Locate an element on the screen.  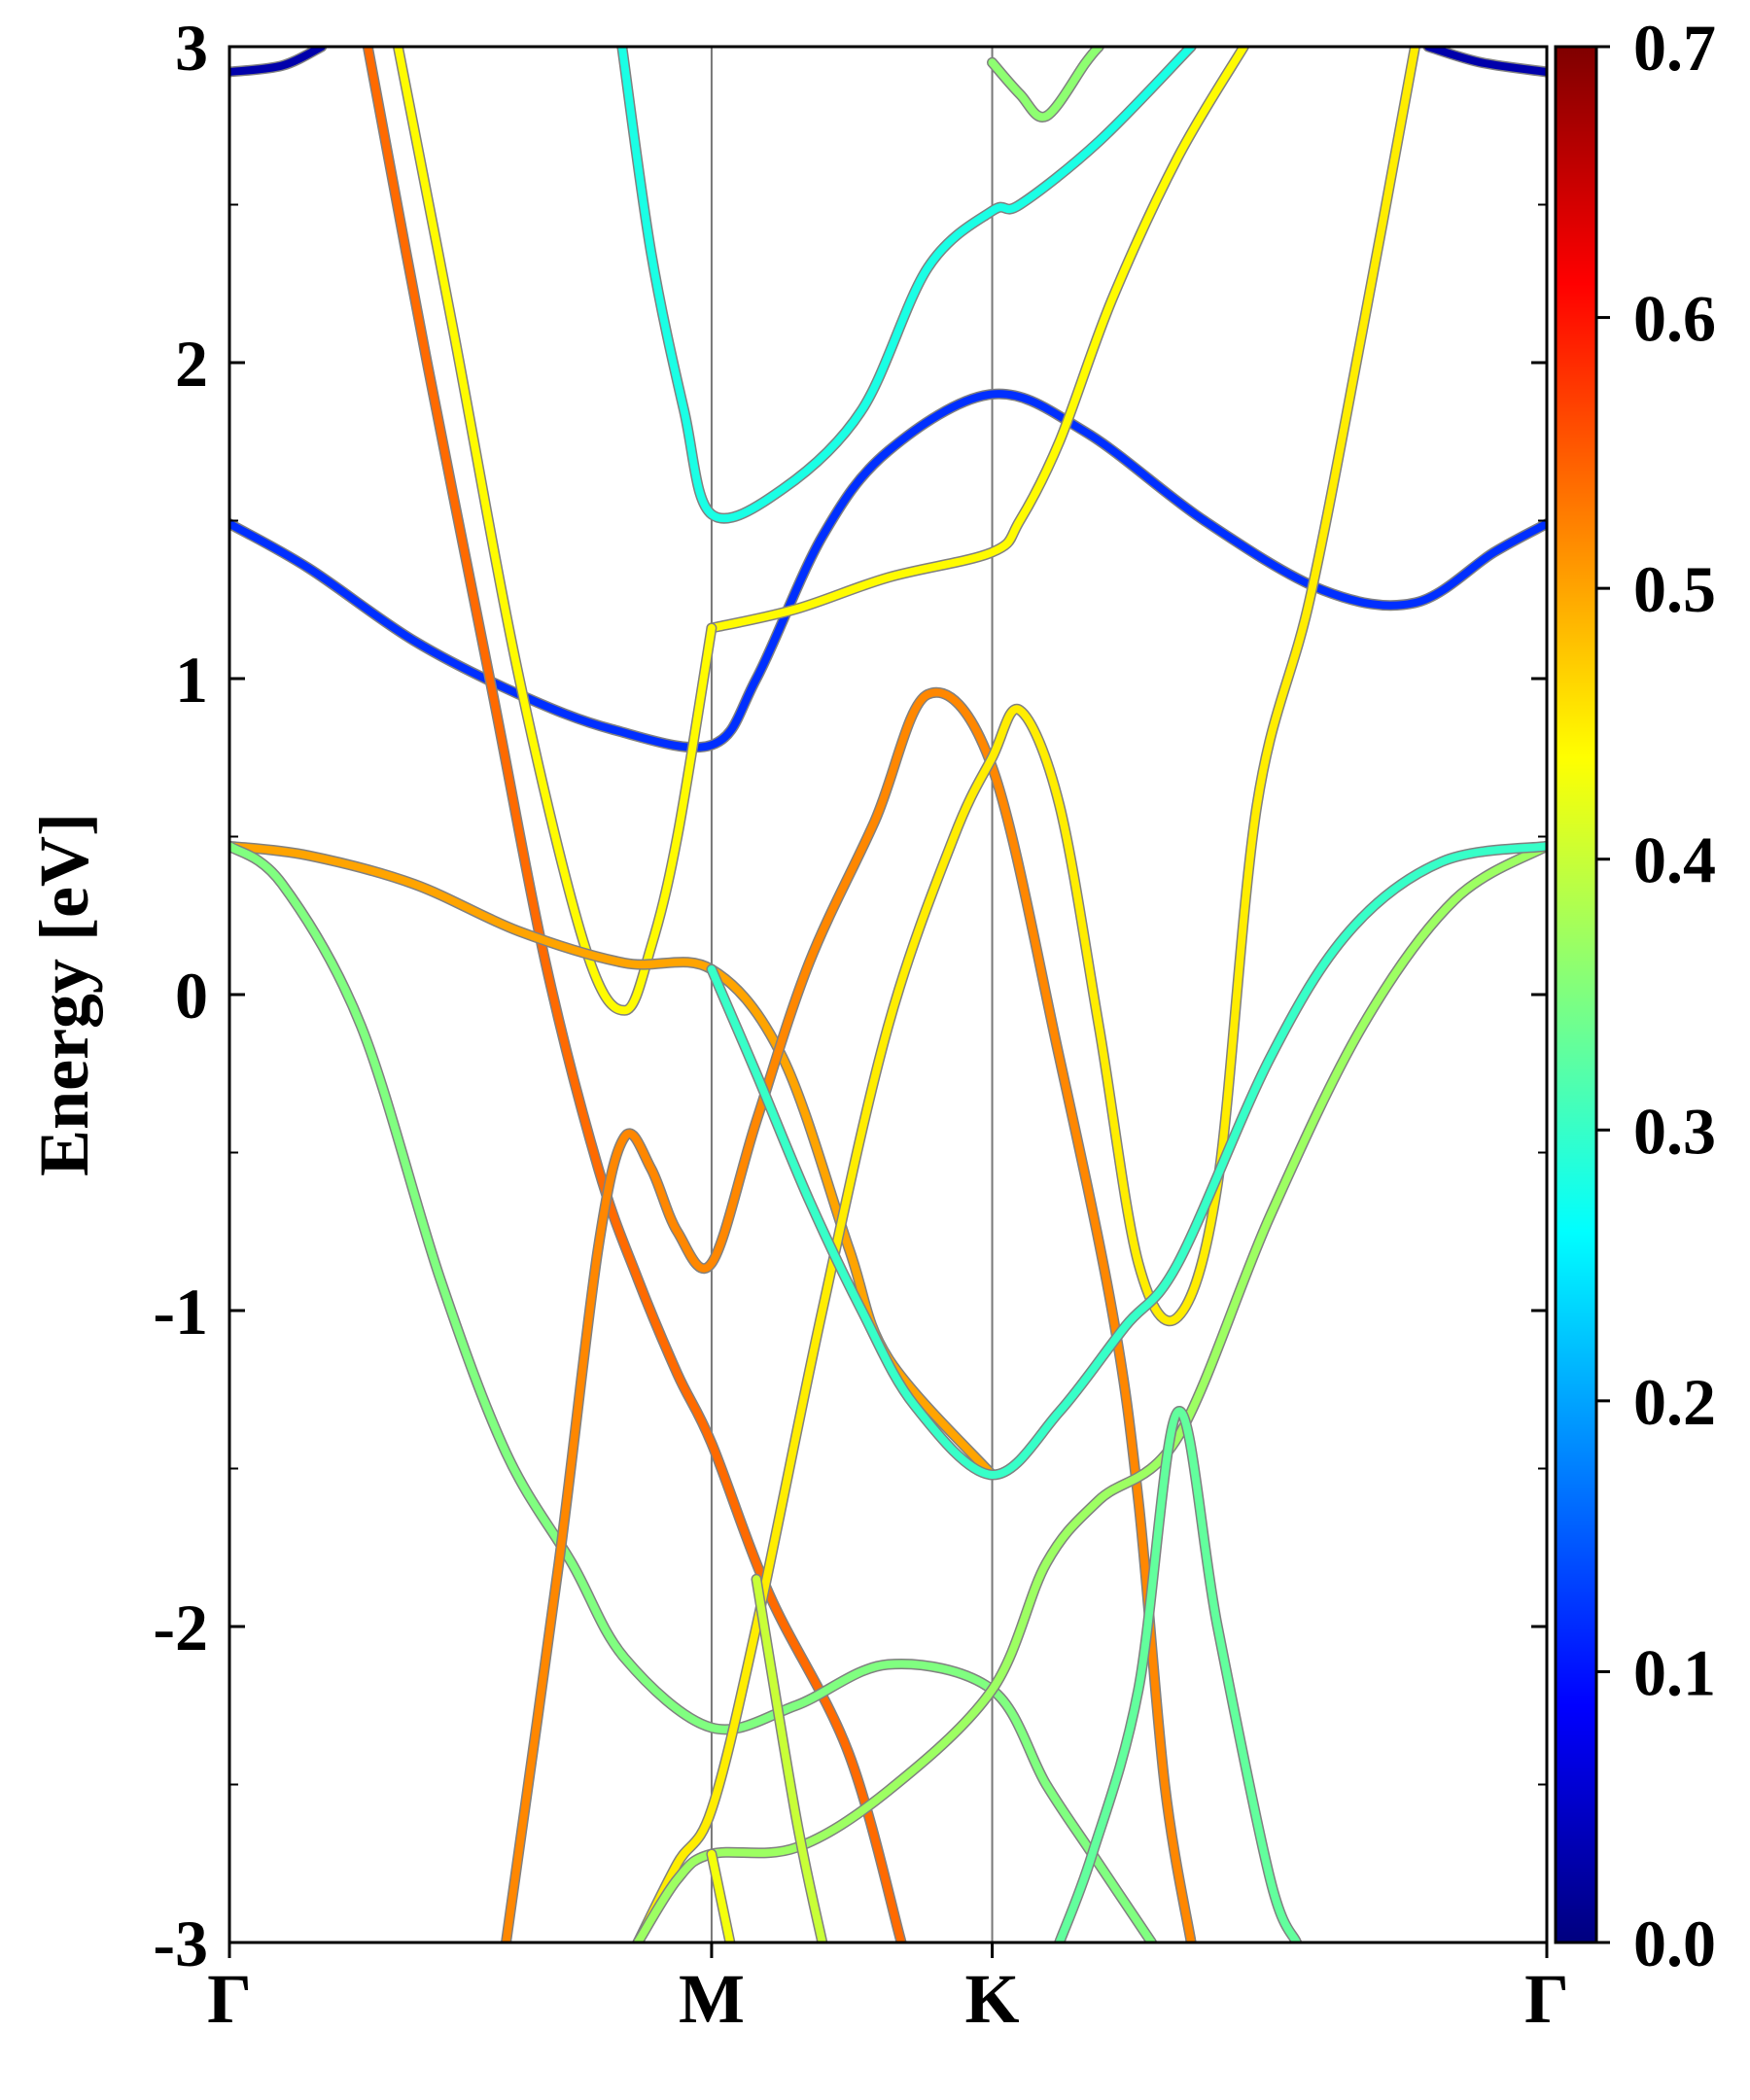
high-symmetry-lines is located at coordinates (852, 994).